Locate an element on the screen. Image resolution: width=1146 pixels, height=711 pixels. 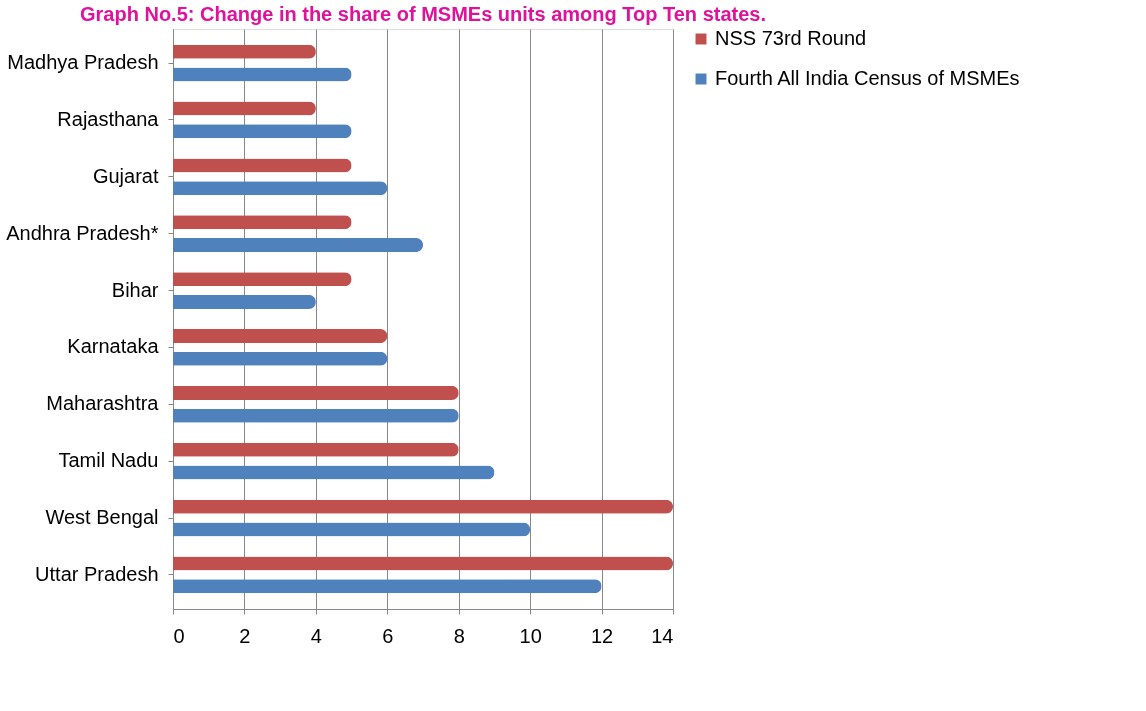
chart-title: Graph No.5: Change in the share of MSMEs units among Top Ten states. is located at coordinates (423, 14).